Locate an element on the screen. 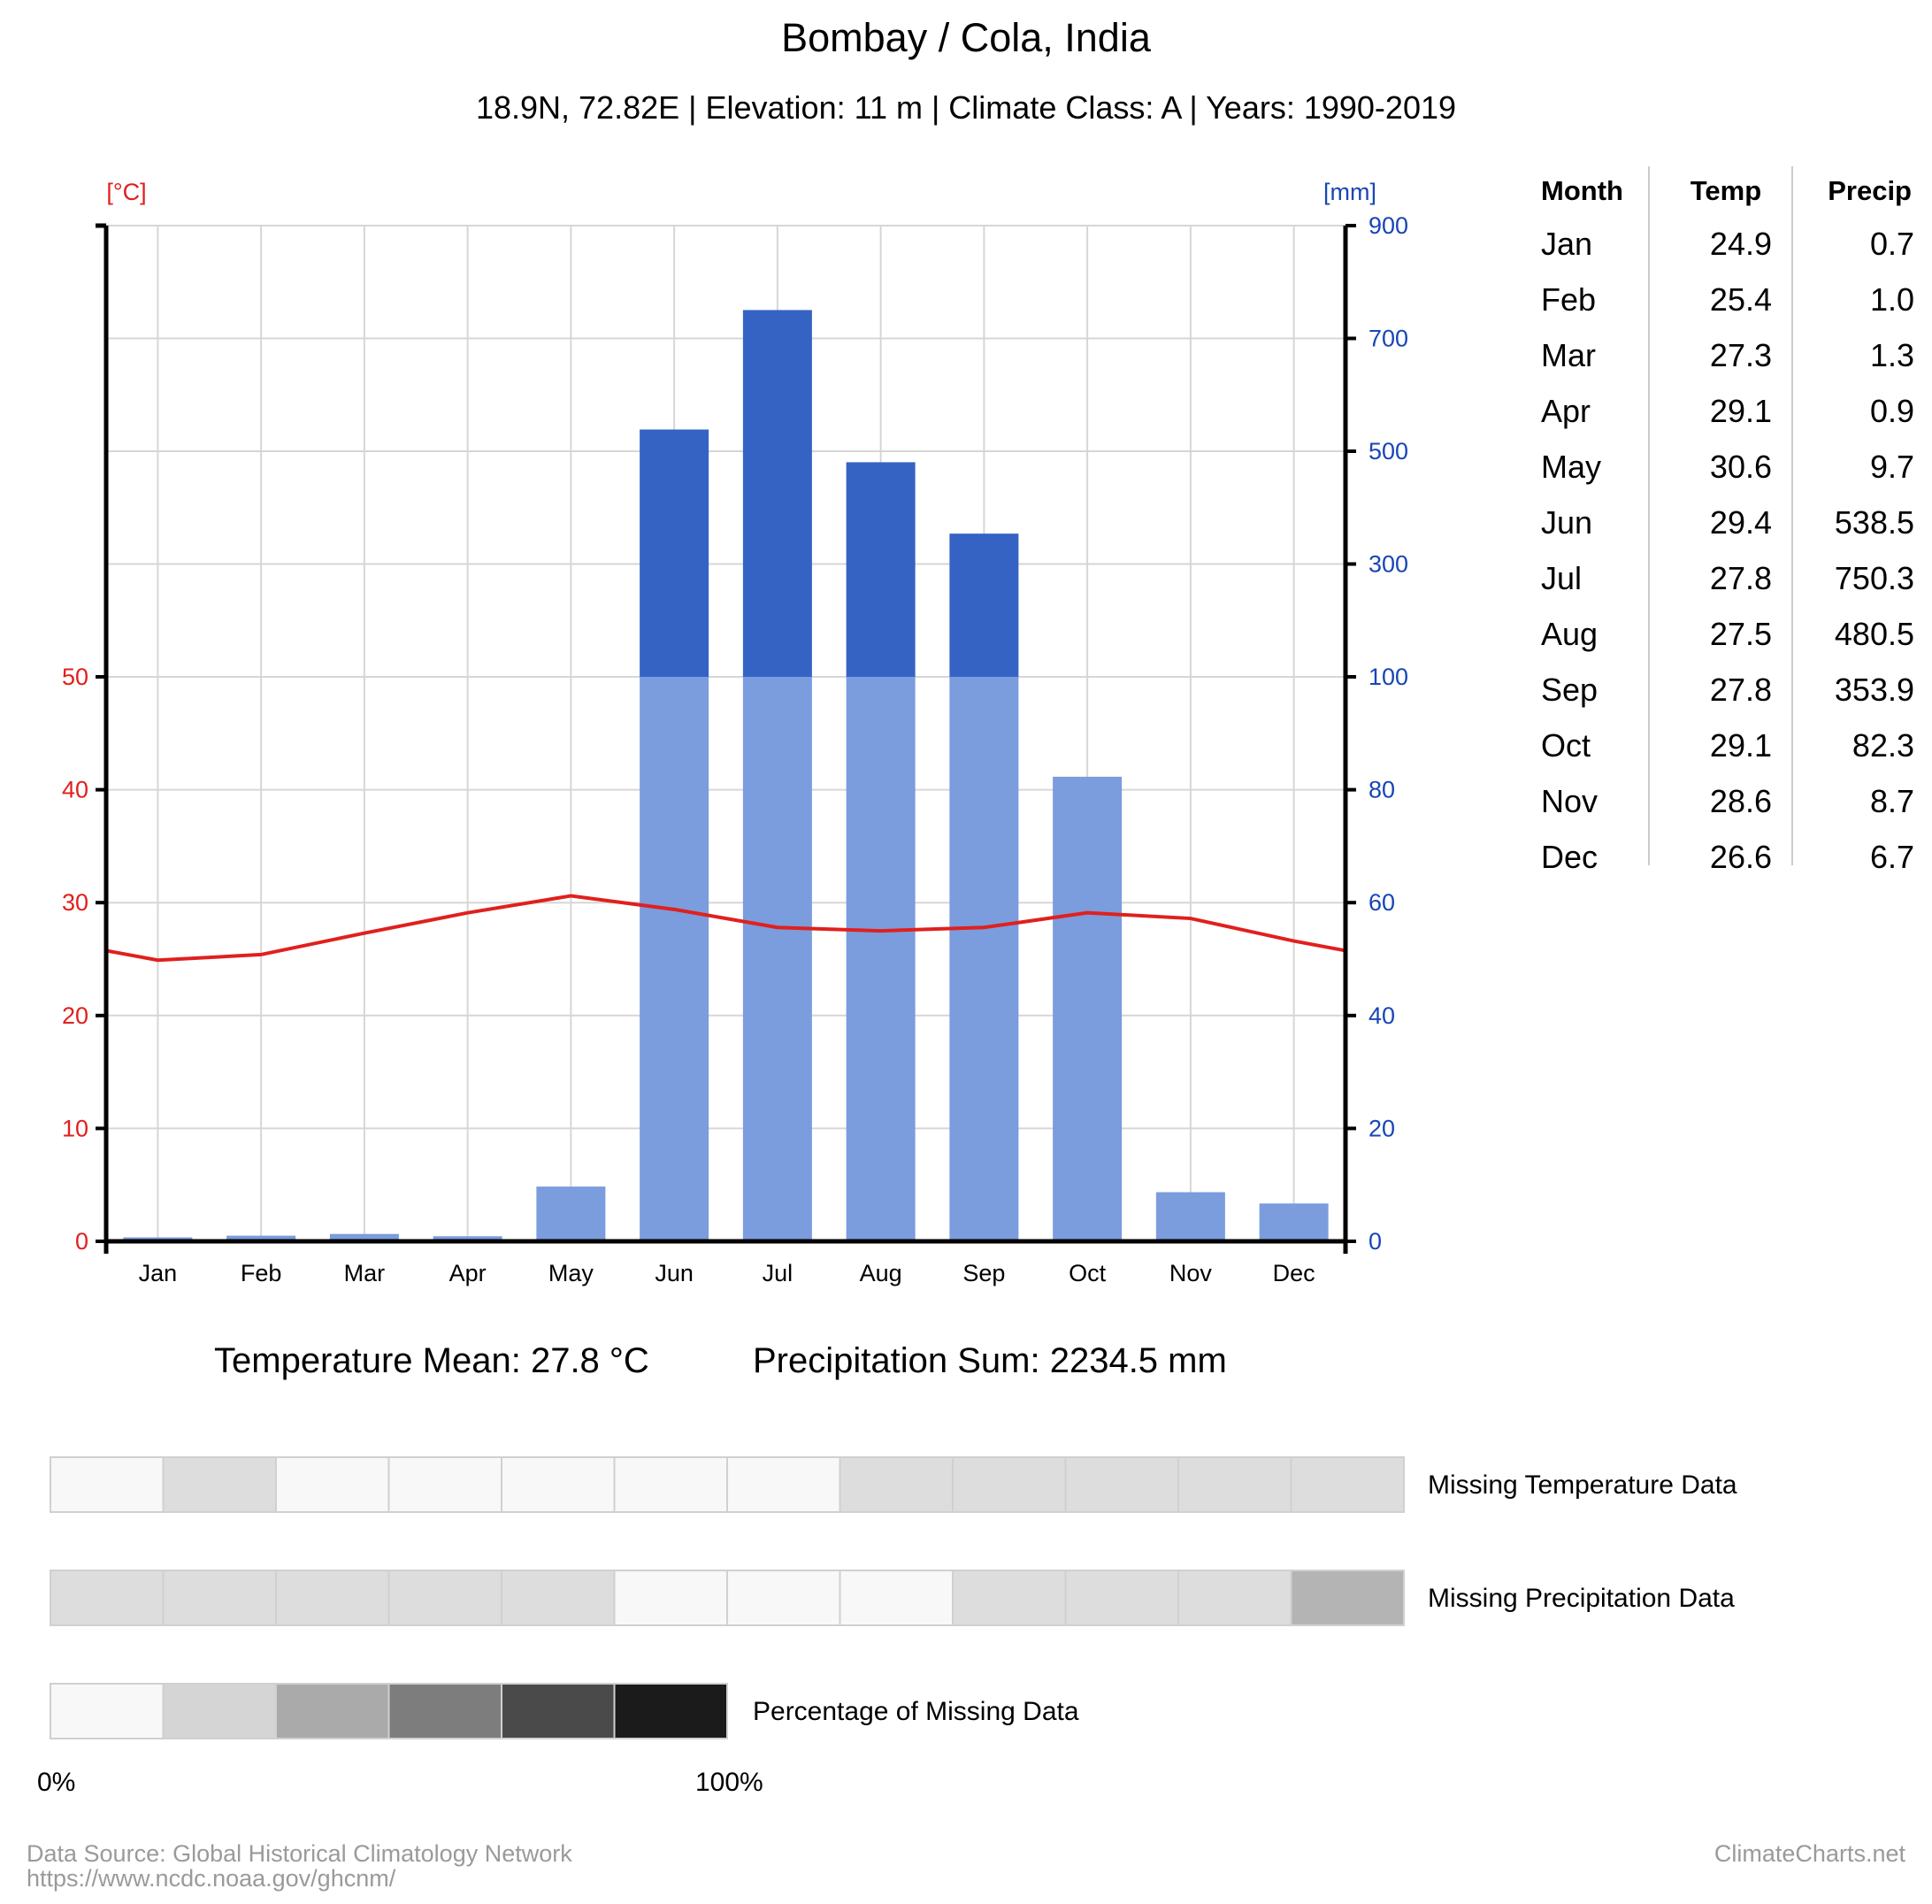 This screenshot has height=1904, width=1932. precip-bar-mar is located at coordinates (364, 1237).